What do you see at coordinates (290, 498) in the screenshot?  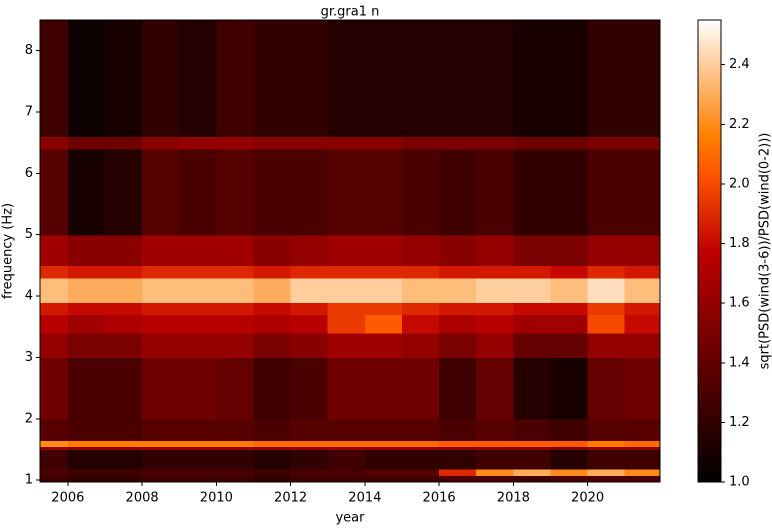 I see `x-tick-label: 2012` at bounding box center [290, 498].